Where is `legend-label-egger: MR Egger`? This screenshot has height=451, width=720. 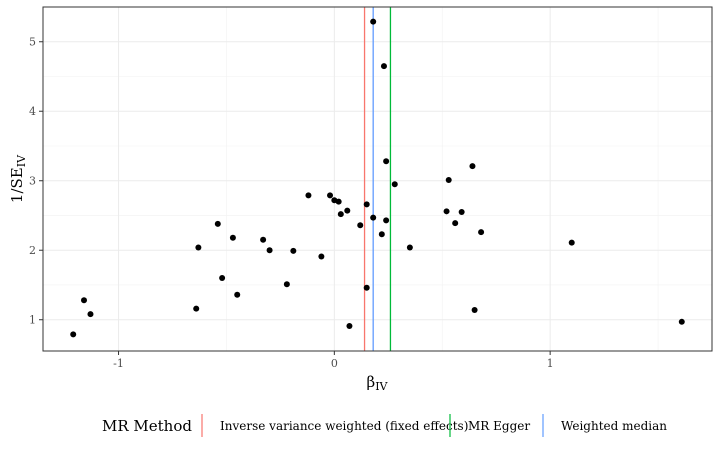
legend-label-egger: MR Egger is located at coordinates (499, 426).